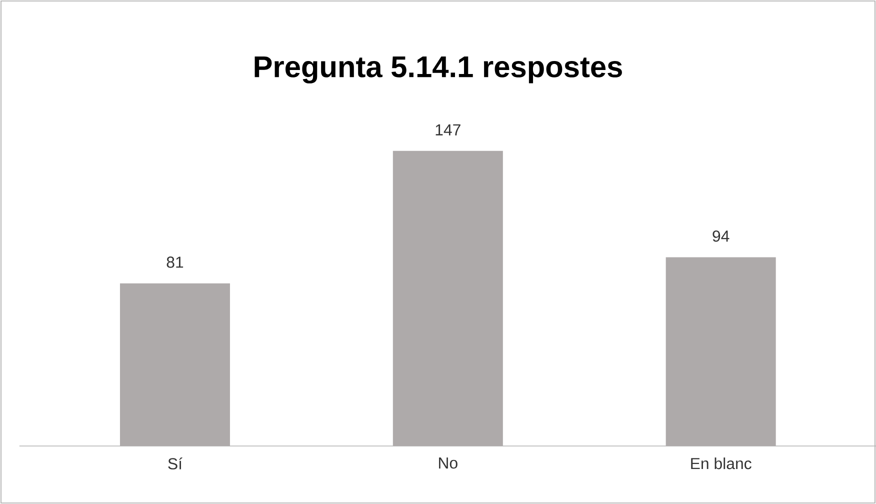 This screenshot has height=504, width=876. What do you see at coordinates (448, 130) in the screenshot?
I see `data-label: 147` at bounding box center [448, 130].